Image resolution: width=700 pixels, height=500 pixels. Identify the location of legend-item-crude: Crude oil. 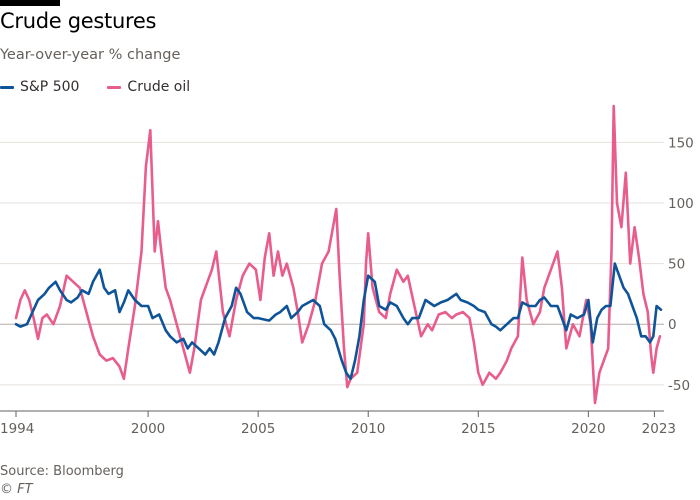
(148, 87).